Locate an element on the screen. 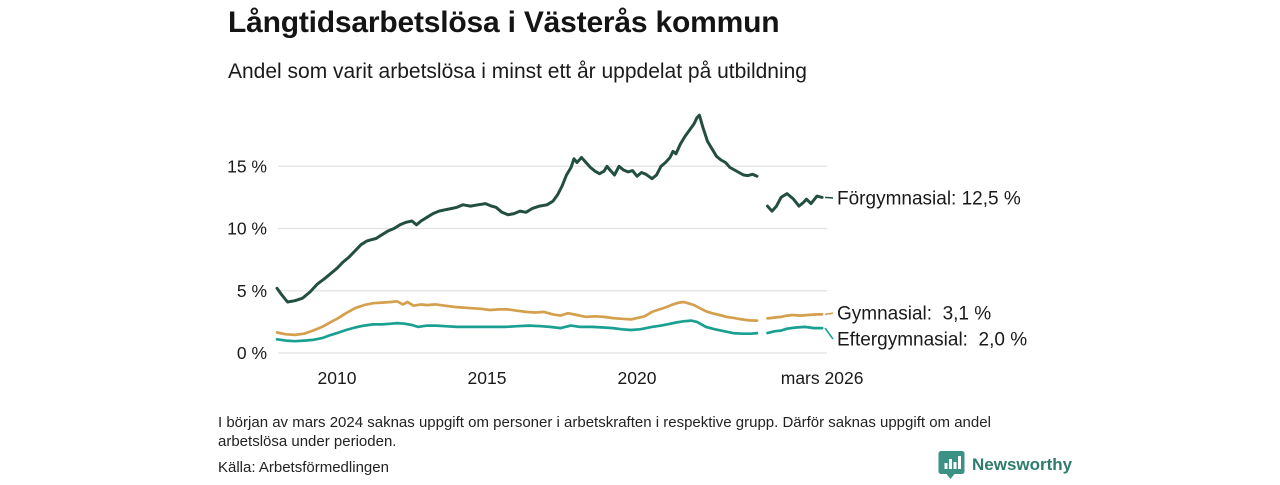  y-axis-tick-label: 5 % is located at coordinates (252, 291).